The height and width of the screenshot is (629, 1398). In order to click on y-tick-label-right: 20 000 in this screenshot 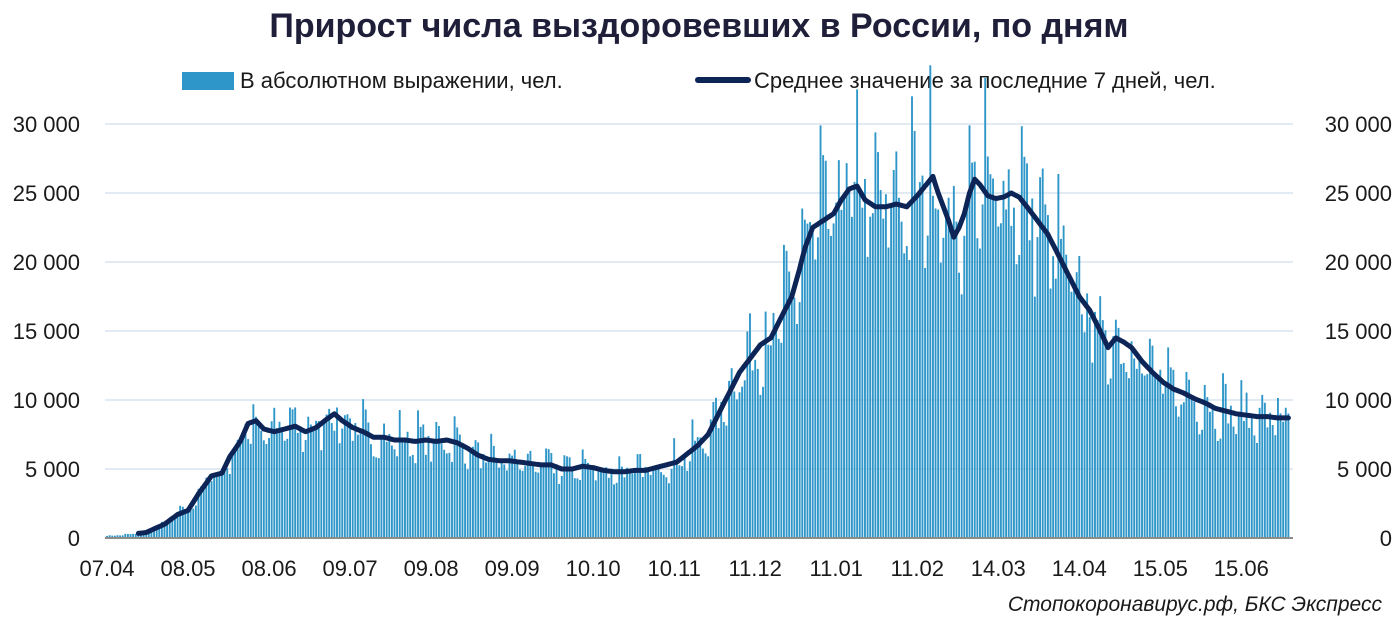, I will do `click(1358, 262)`.